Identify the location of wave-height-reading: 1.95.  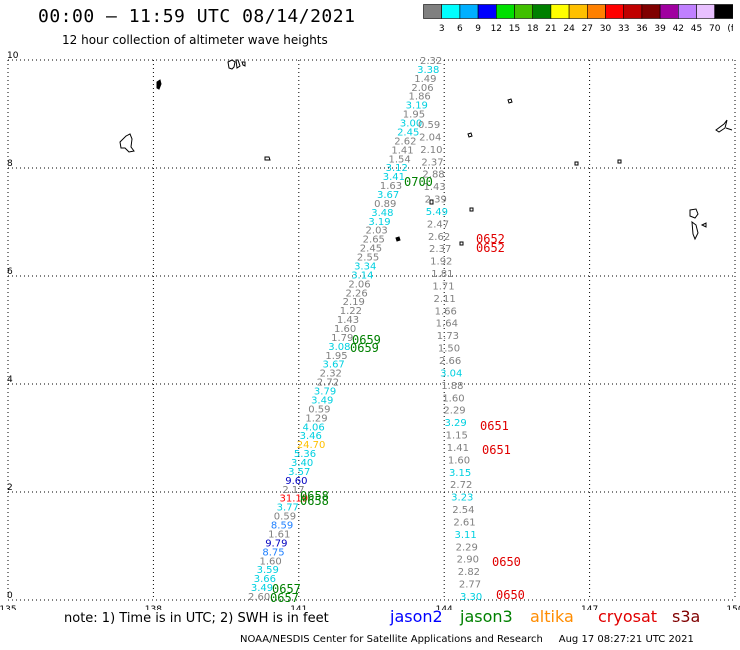
(414, 115).